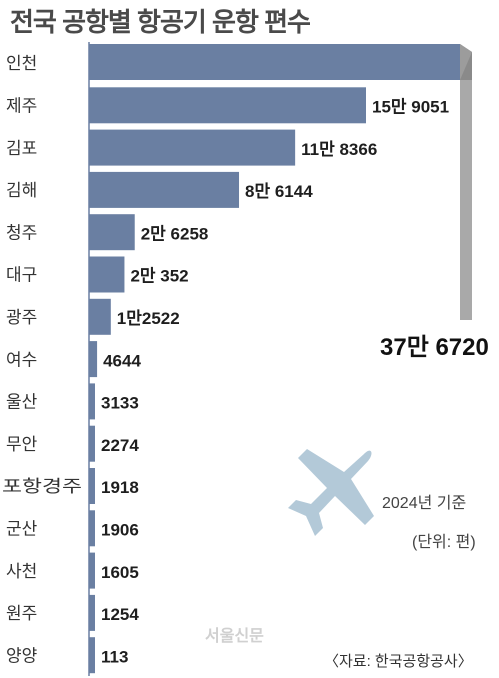  I want to click on category-label-13: 원주, so click(21, 613).